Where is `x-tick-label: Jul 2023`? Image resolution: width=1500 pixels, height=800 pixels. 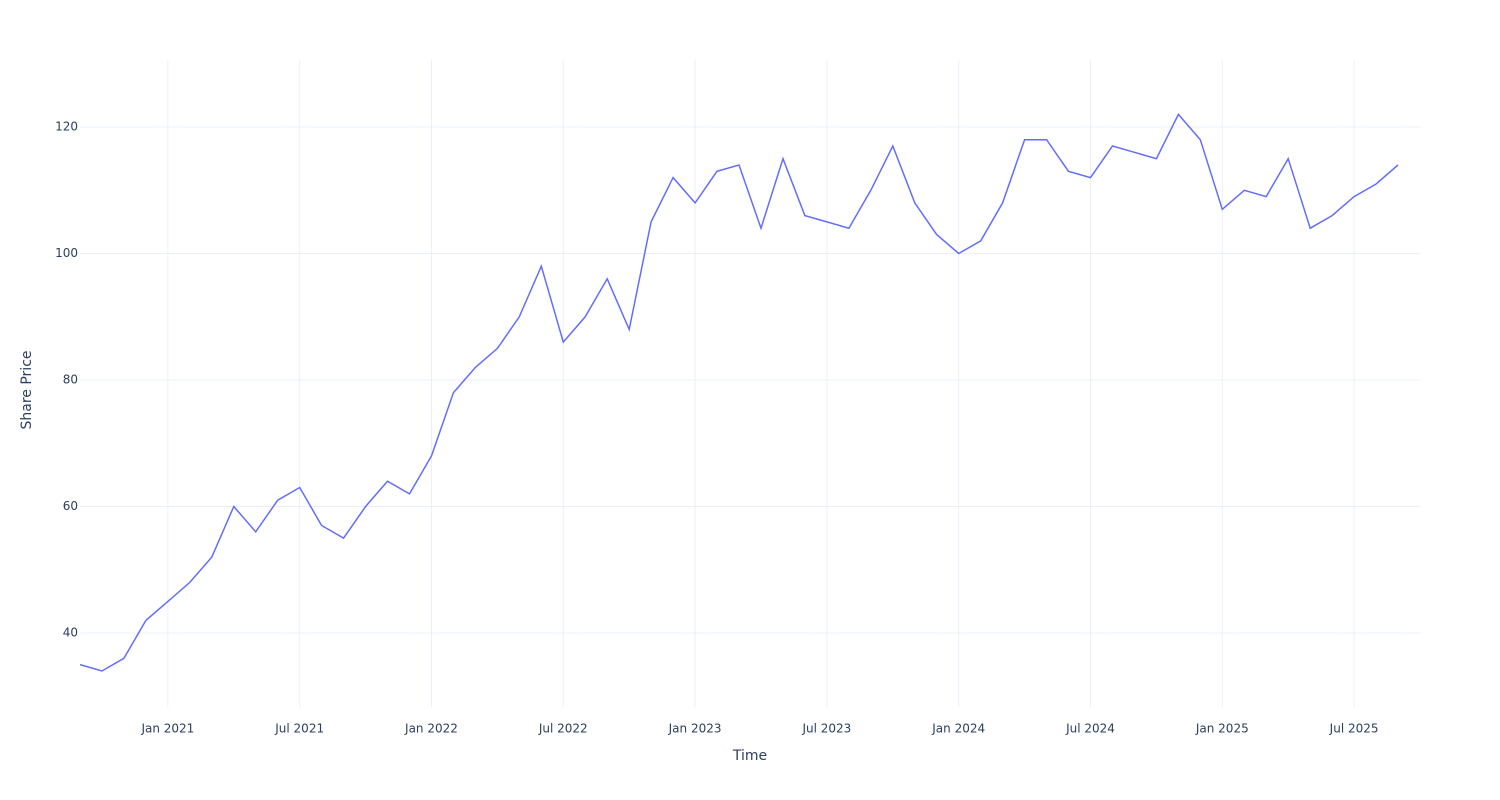
x-tick-label: Jul 2023 is located at coordinates (826, 729).